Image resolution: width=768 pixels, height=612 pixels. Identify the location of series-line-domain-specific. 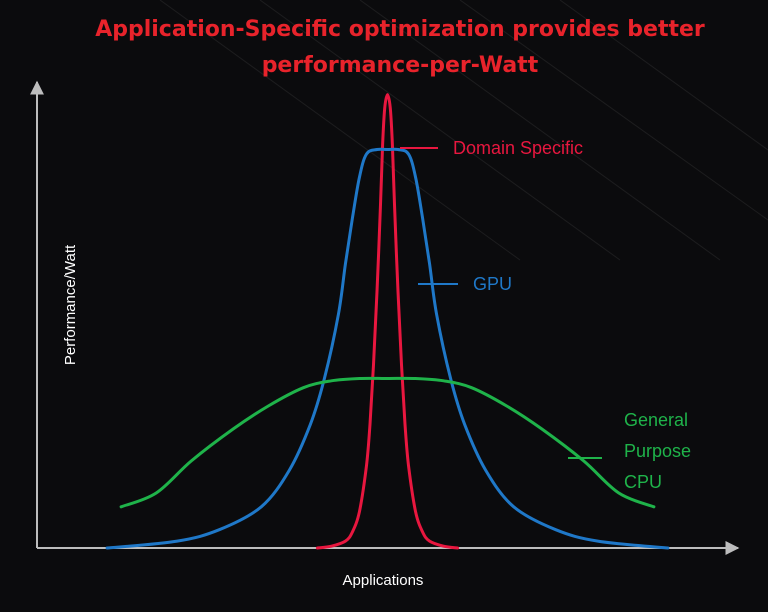
(387, 321).